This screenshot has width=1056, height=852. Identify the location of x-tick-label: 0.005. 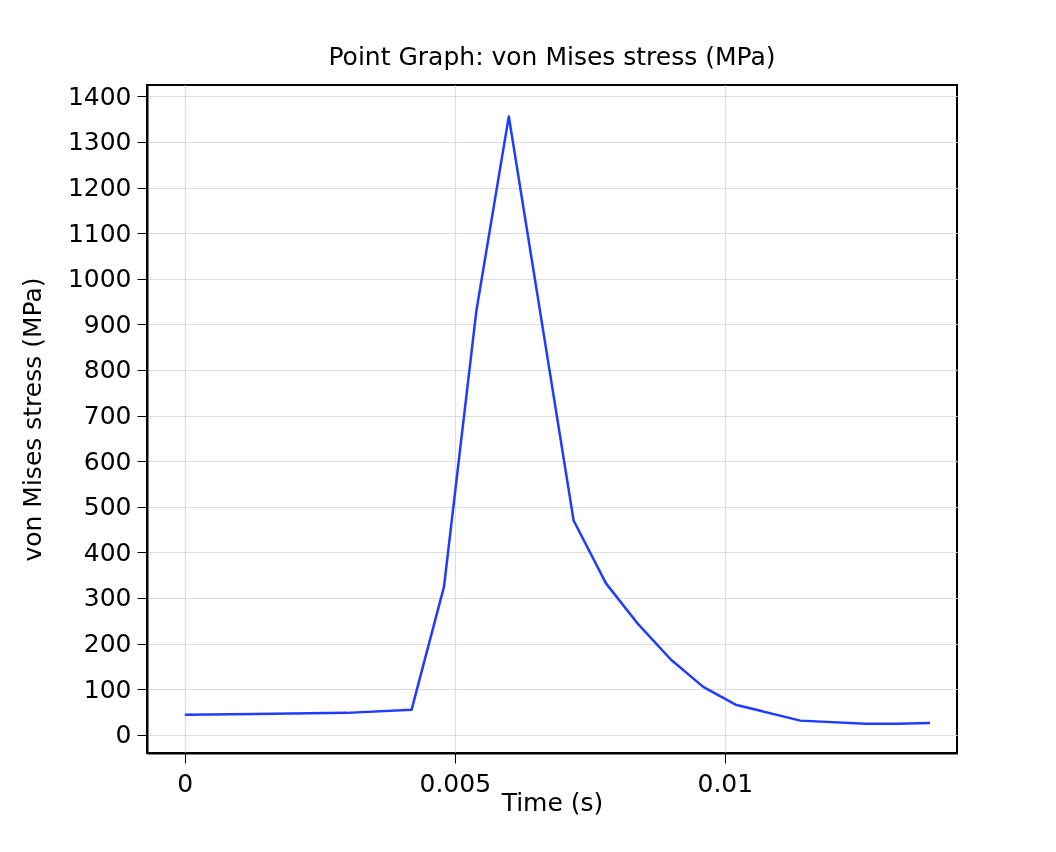
(455, 783).